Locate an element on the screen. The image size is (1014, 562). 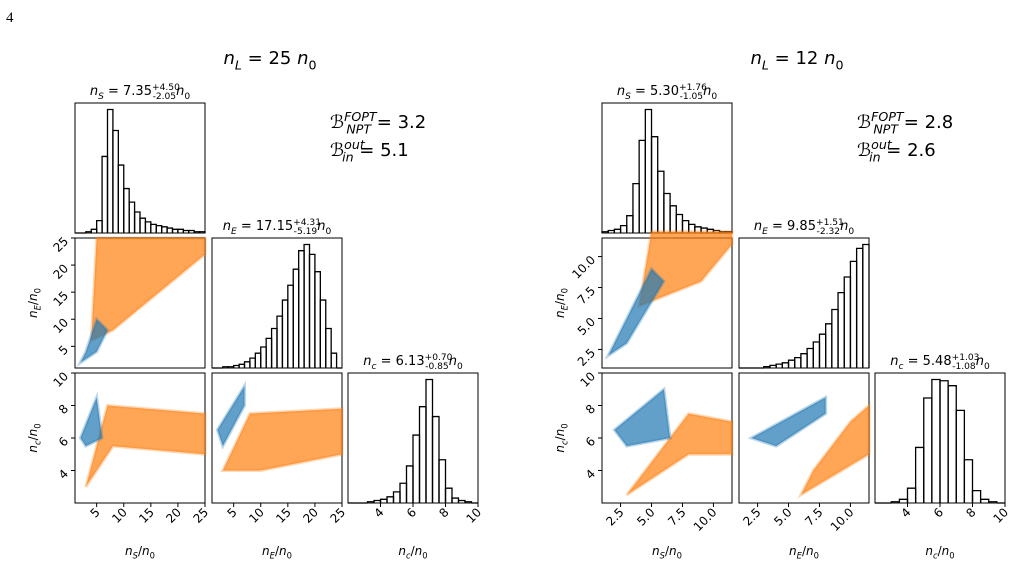
hist-title: nc = 6.13+0.70 -0.85n0 is located at coordinates (413, 362).